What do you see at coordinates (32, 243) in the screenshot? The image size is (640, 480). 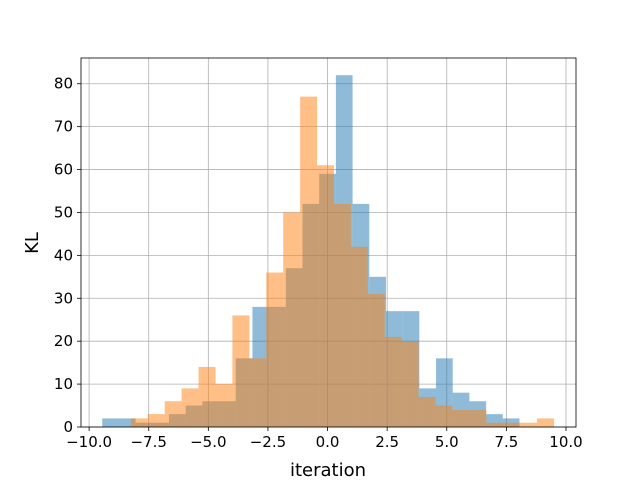 I see `y-axis-label: KL` at bounding box center [32, 243].